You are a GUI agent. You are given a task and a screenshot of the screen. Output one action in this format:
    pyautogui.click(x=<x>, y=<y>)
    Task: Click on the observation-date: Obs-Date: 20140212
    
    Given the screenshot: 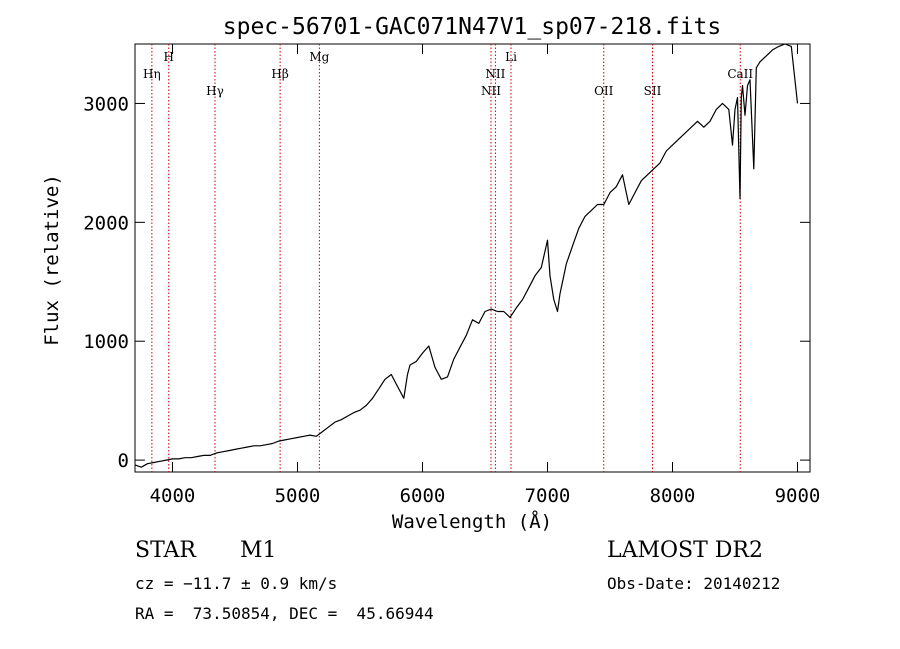 What is the action you would take?
    pyautogui.click(x=694, y=583)
    